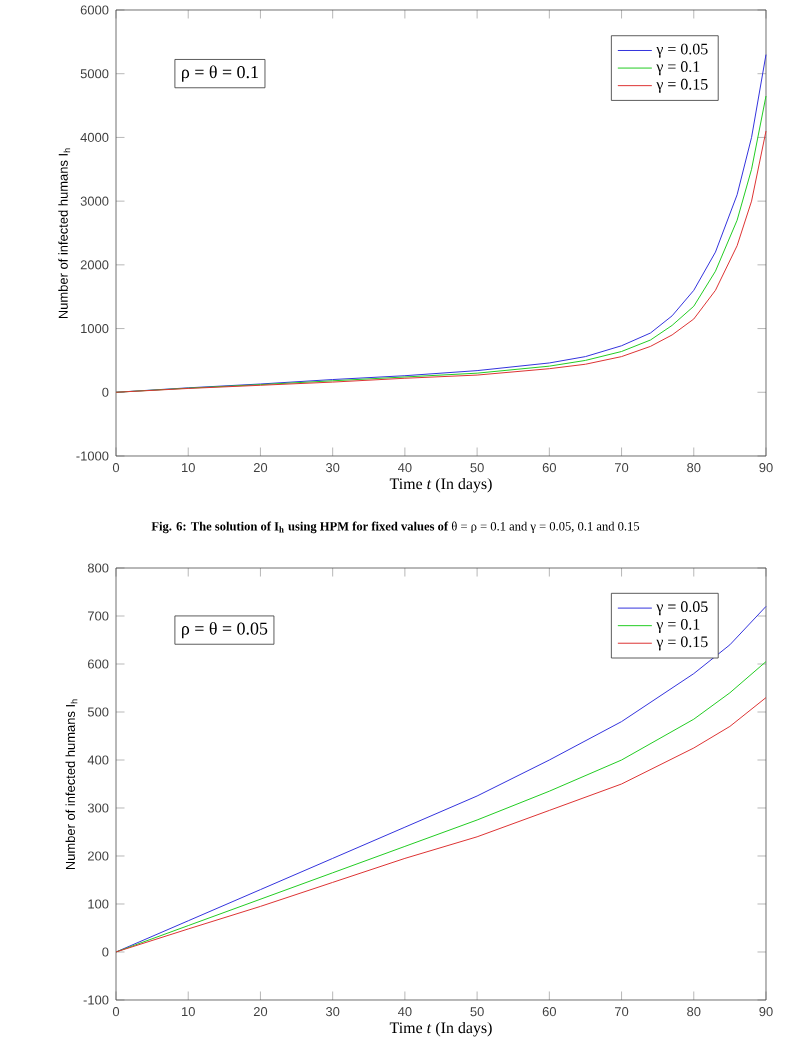  I want to click on annotation: ρ = θ = 0.1, so click(220, 73).